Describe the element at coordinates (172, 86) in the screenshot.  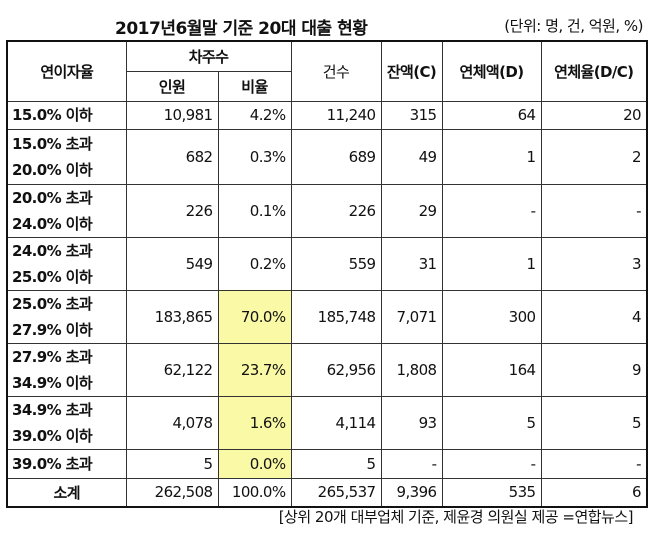
I see `header-persons: 인원` at that location.